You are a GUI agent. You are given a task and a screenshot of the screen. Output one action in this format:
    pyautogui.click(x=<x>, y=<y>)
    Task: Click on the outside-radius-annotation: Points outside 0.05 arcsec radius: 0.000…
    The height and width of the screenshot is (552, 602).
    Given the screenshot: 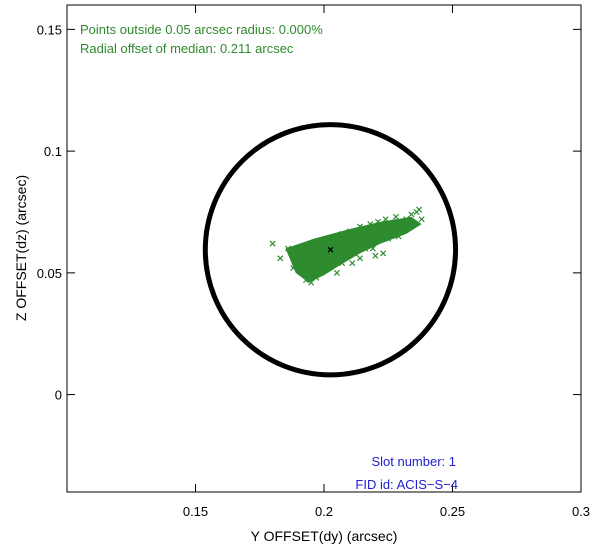 What is the action you would take?
    pyautogui.click(x=201, y=29)
    